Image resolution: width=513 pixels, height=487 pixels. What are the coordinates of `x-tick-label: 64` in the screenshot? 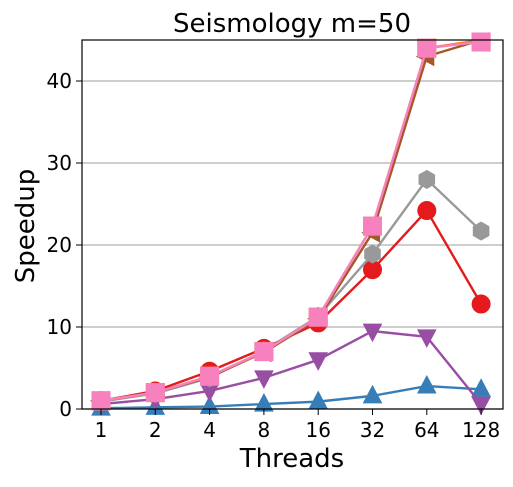 It's located at (426, 430).